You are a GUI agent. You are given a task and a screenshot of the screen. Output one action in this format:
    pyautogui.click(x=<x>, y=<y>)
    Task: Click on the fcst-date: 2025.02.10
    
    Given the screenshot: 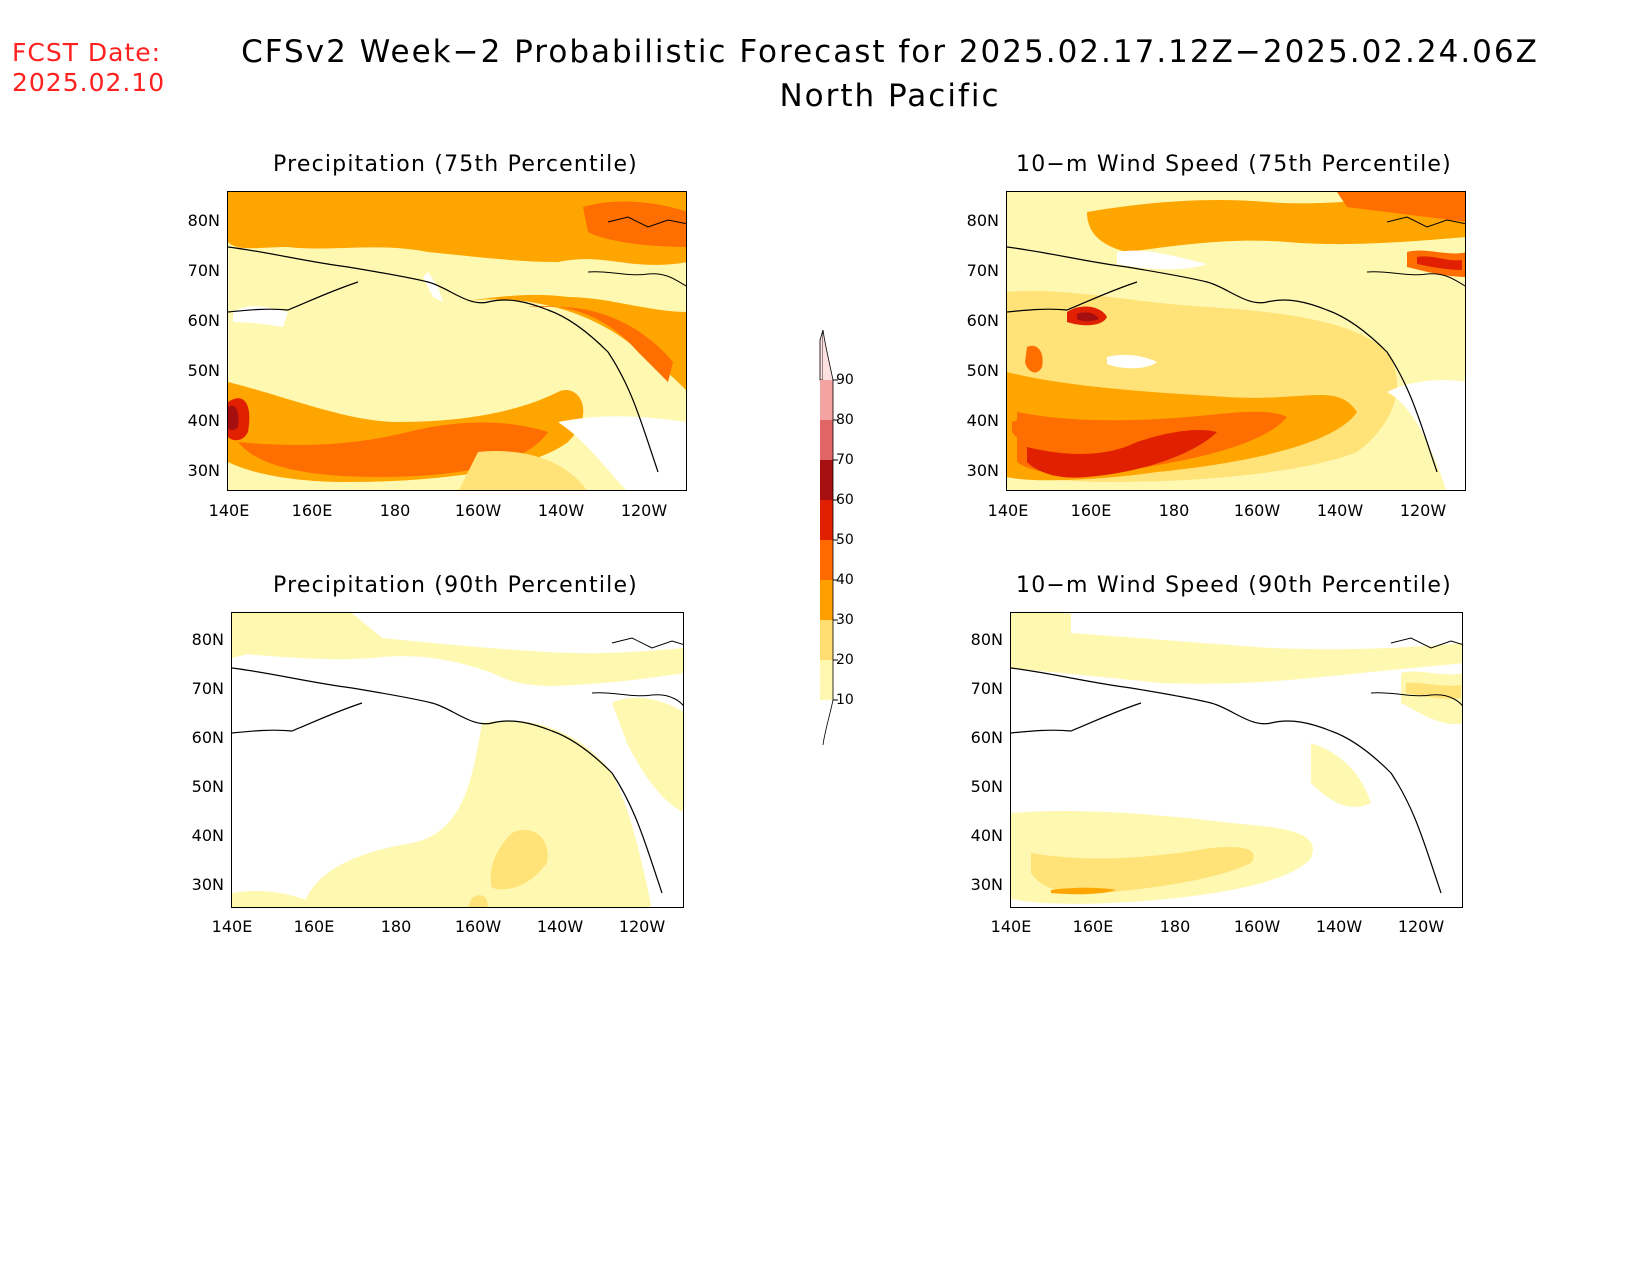 What is the action you would take?
    pyautogui.click(x=89, y=82)
    